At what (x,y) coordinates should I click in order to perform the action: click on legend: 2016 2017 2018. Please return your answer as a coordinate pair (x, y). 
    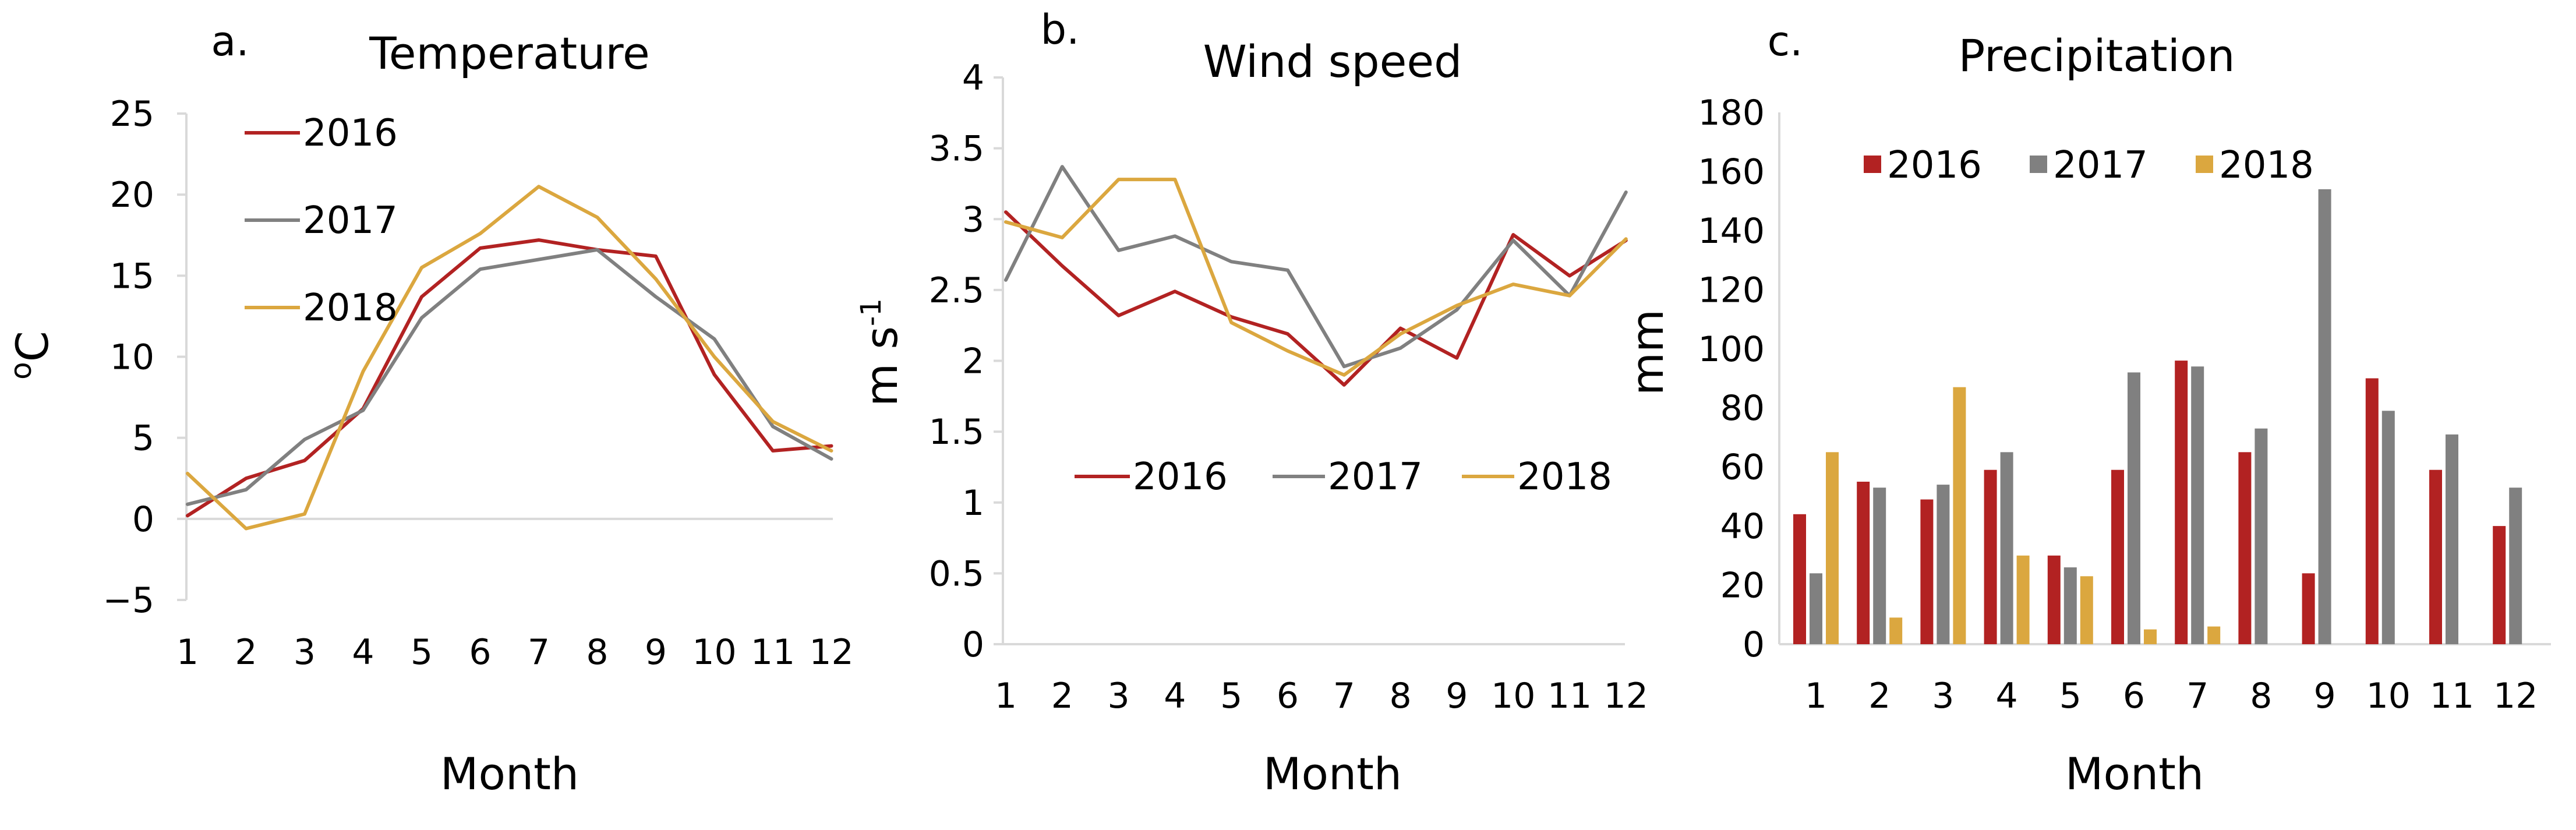
    Looking at the image, I should click on (321, 221).